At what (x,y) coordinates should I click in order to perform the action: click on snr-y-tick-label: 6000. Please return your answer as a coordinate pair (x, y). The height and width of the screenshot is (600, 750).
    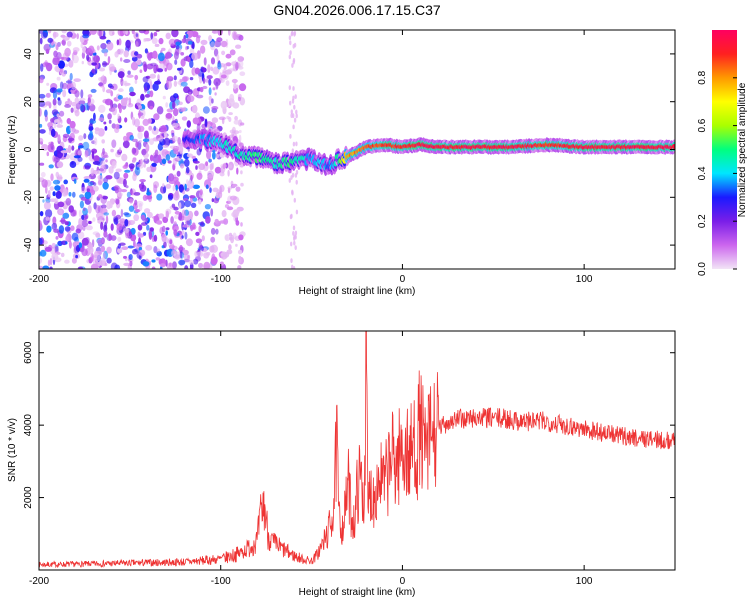
    Looking at the image, I should click on (28, 352).